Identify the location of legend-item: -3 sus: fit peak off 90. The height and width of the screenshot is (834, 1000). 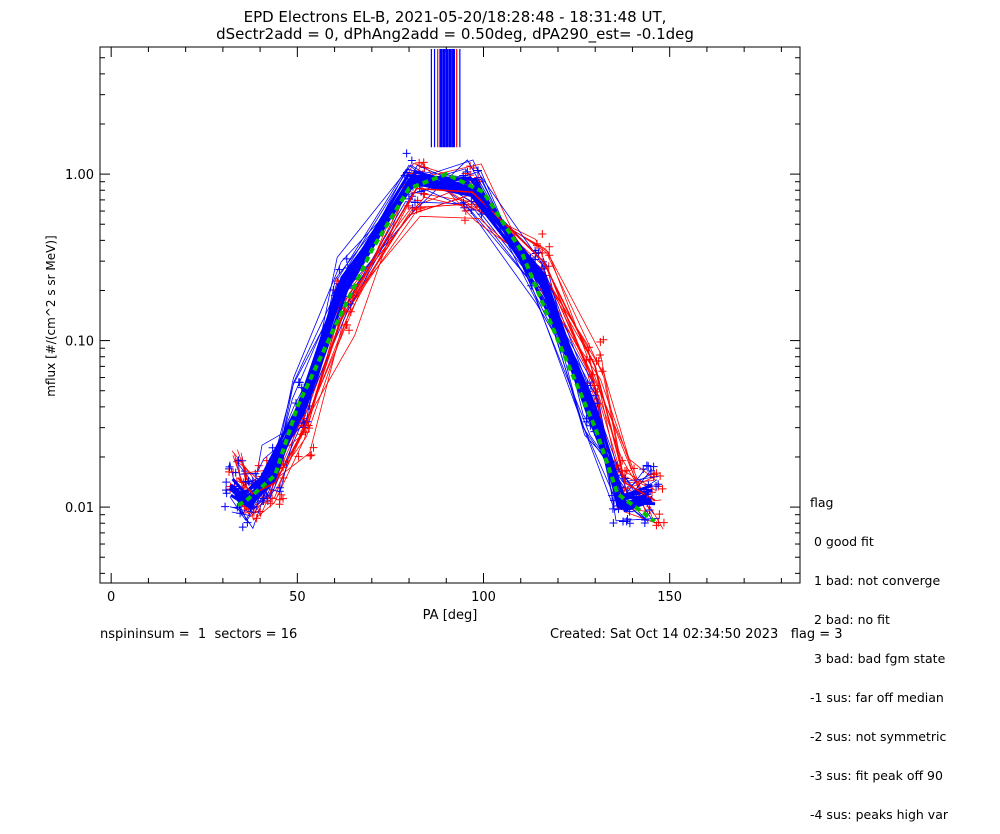
(876, 775).